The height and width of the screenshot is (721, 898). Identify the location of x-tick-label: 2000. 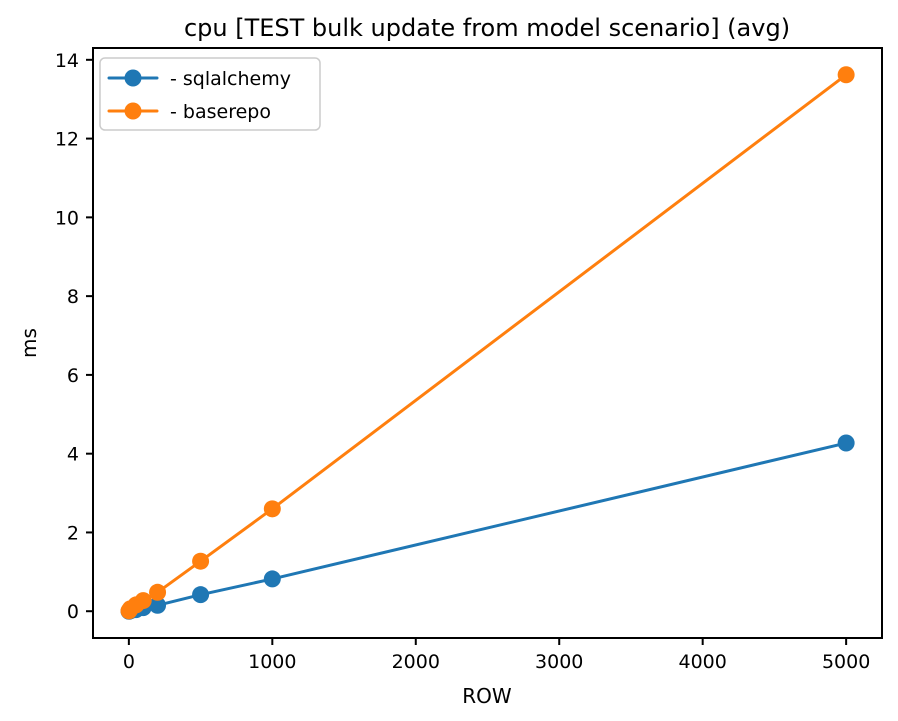
(416, 662).